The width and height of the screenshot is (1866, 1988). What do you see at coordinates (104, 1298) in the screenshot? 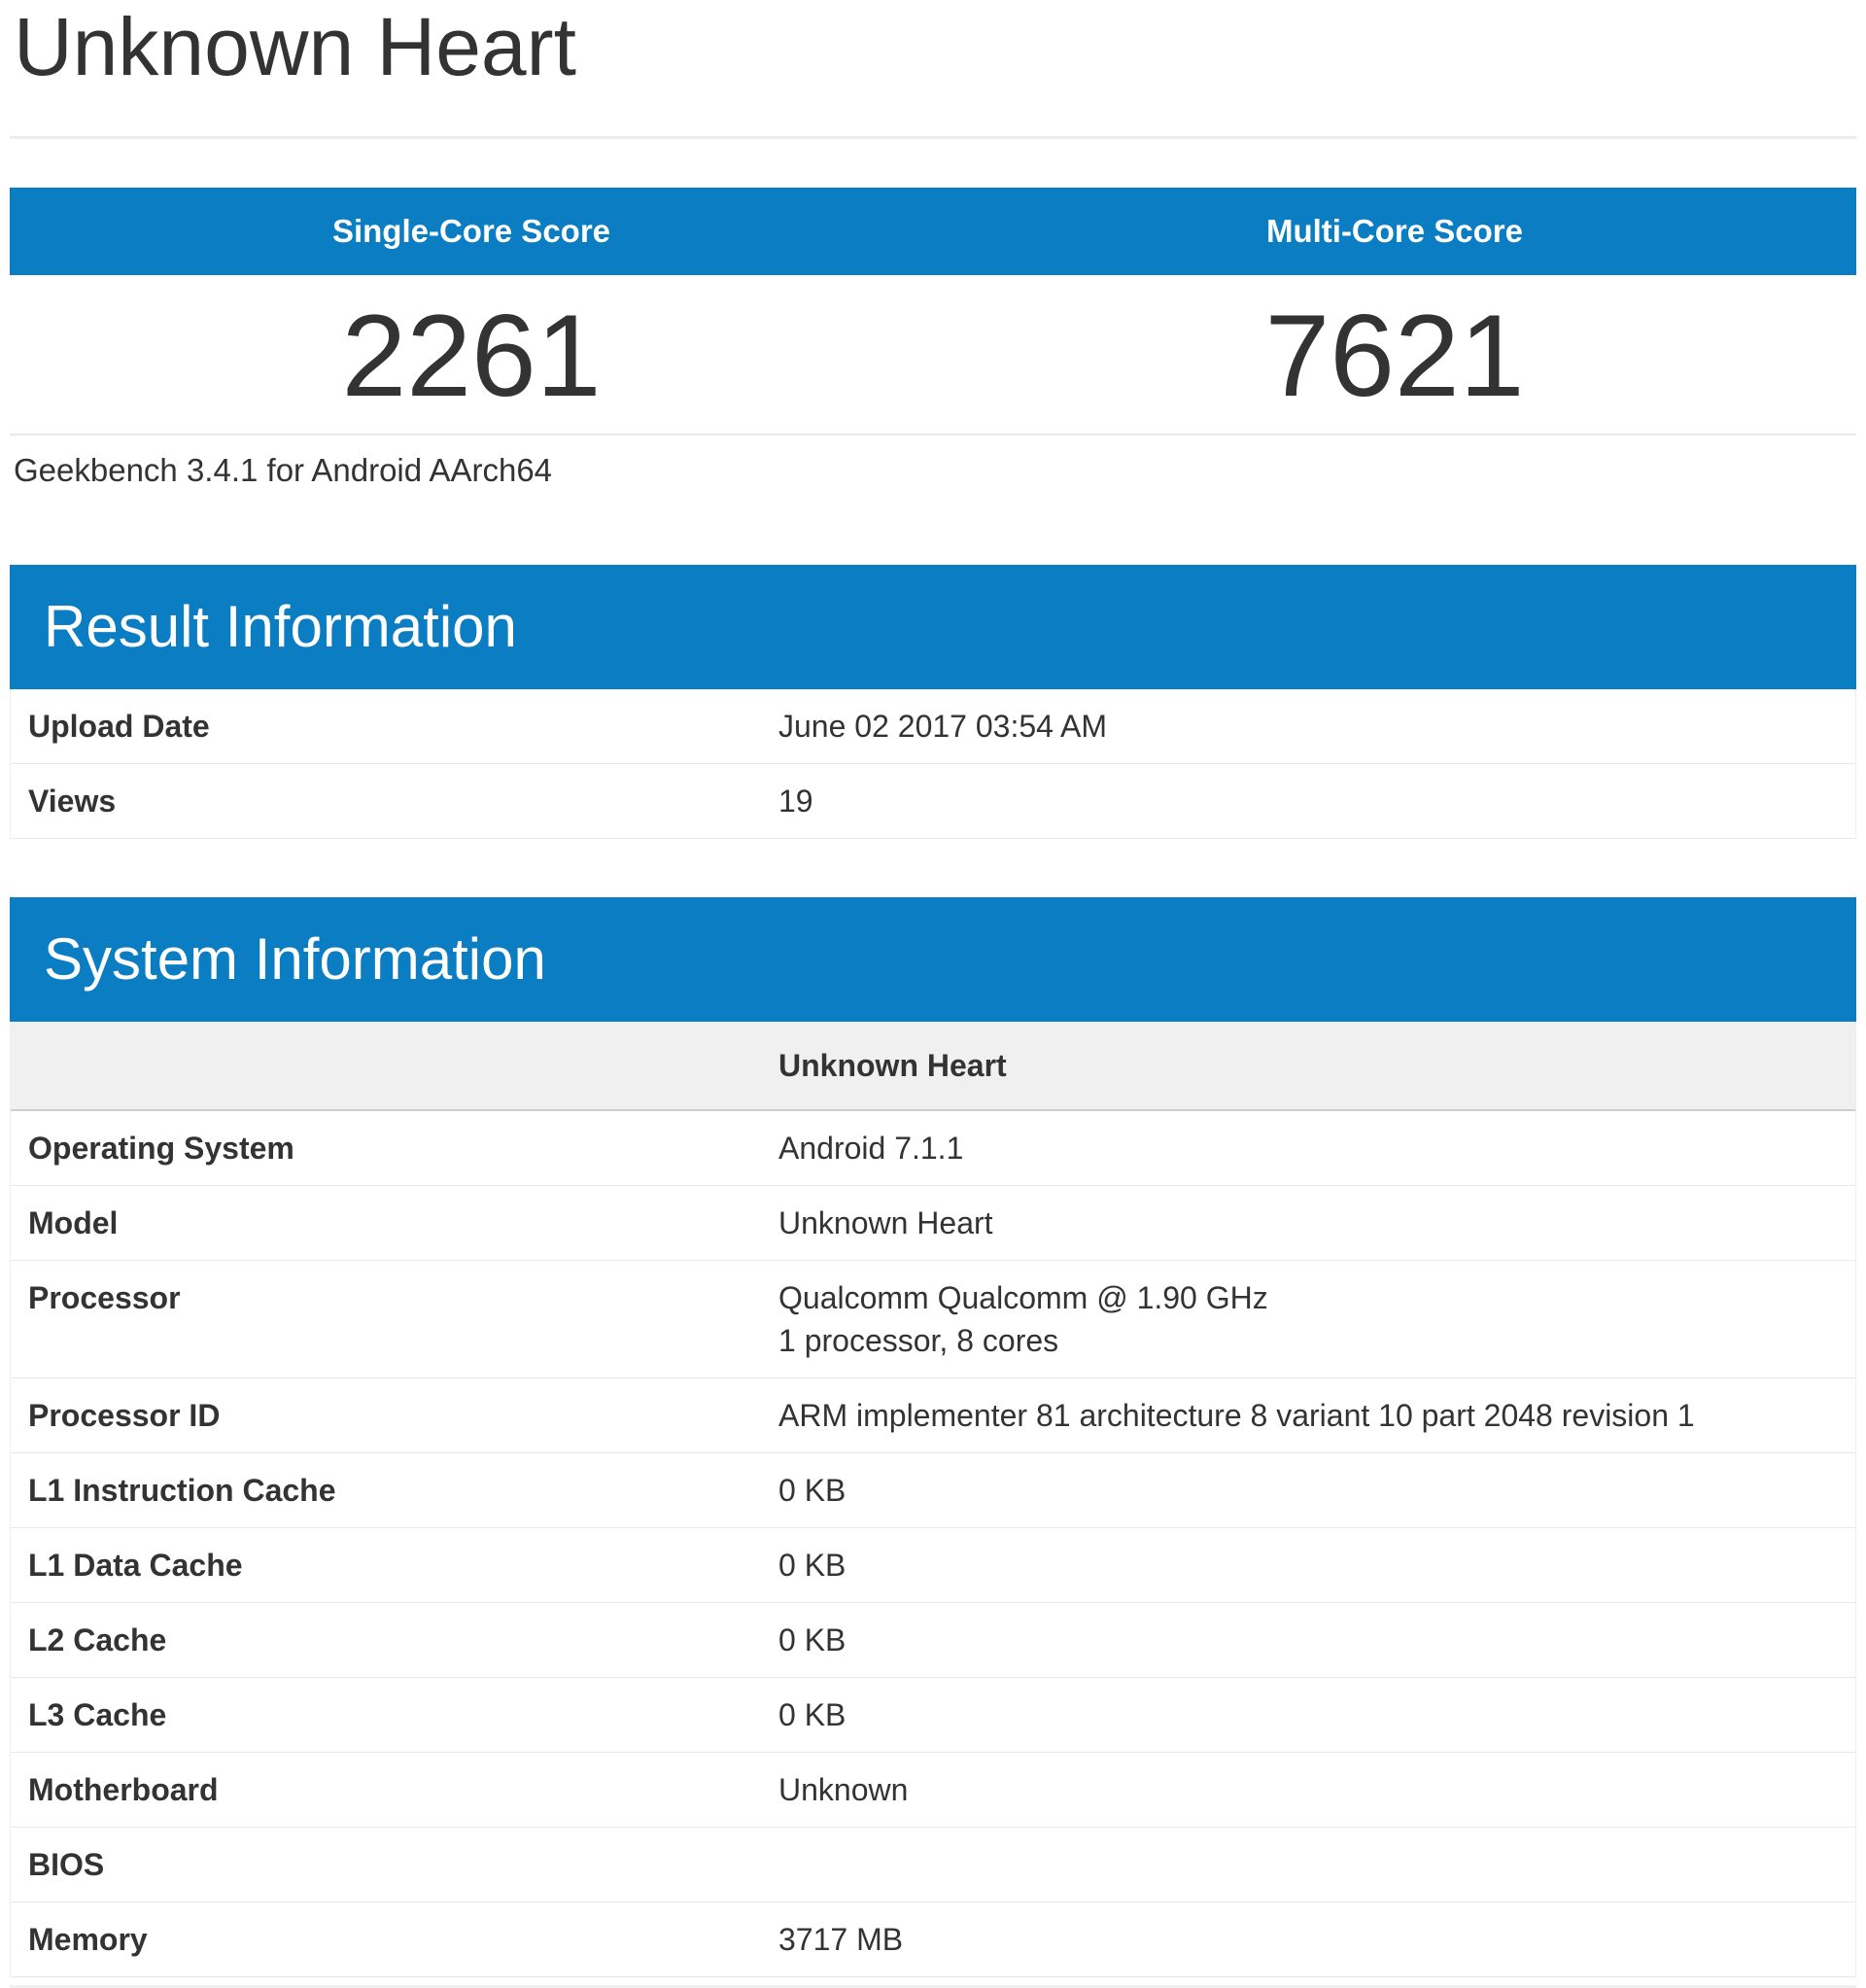
I see `row-label: Processor` at bounding box center [104, 1298].